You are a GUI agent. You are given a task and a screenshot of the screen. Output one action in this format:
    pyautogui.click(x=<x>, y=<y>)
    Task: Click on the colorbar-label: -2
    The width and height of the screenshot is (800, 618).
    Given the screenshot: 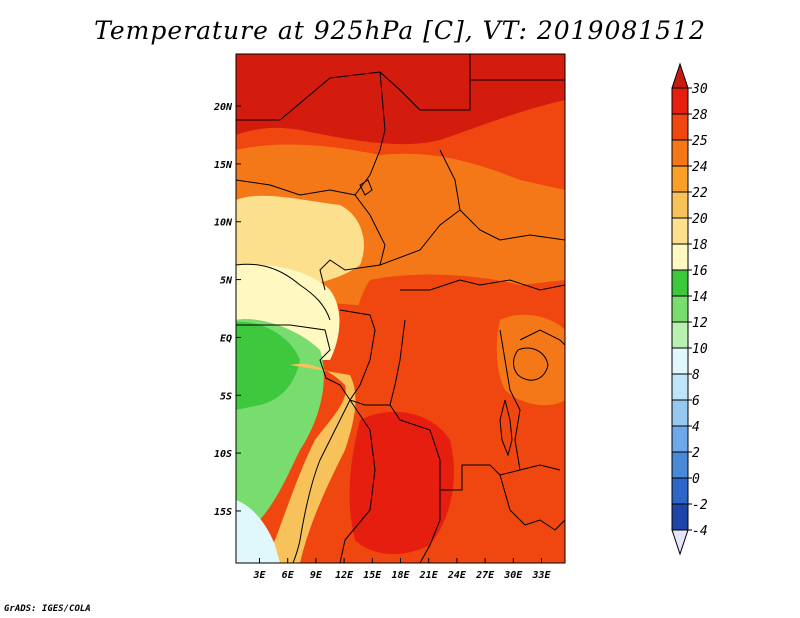 What is the action you would take?
    pyautogui.click(x=700, y=505)
    